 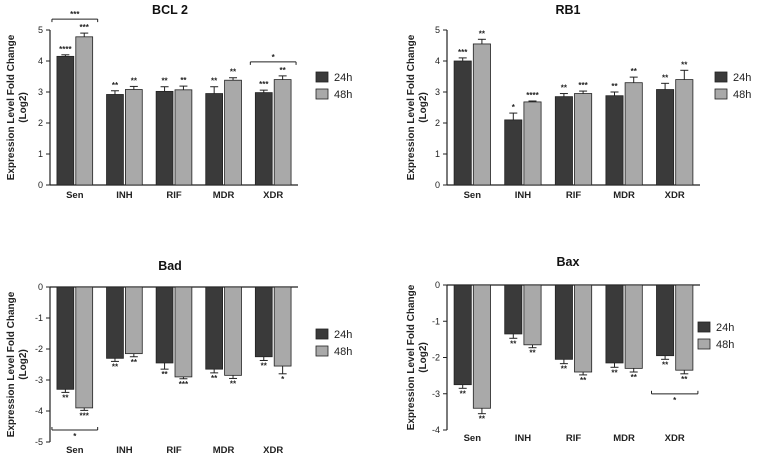 What do you see at coordinates (170, 266) in the screenshot?
I see `chart-title: Bad` at bounding box center [170, 266].